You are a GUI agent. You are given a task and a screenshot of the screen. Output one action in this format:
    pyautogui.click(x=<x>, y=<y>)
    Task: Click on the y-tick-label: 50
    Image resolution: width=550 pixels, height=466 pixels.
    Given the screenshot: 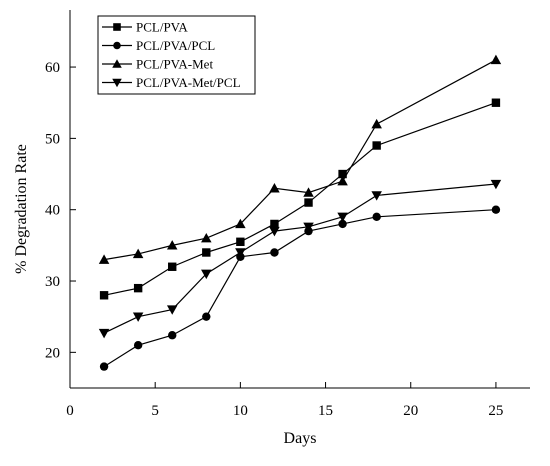 What is the action you would take?
    pyautogui.click(x=52, y=139)
    